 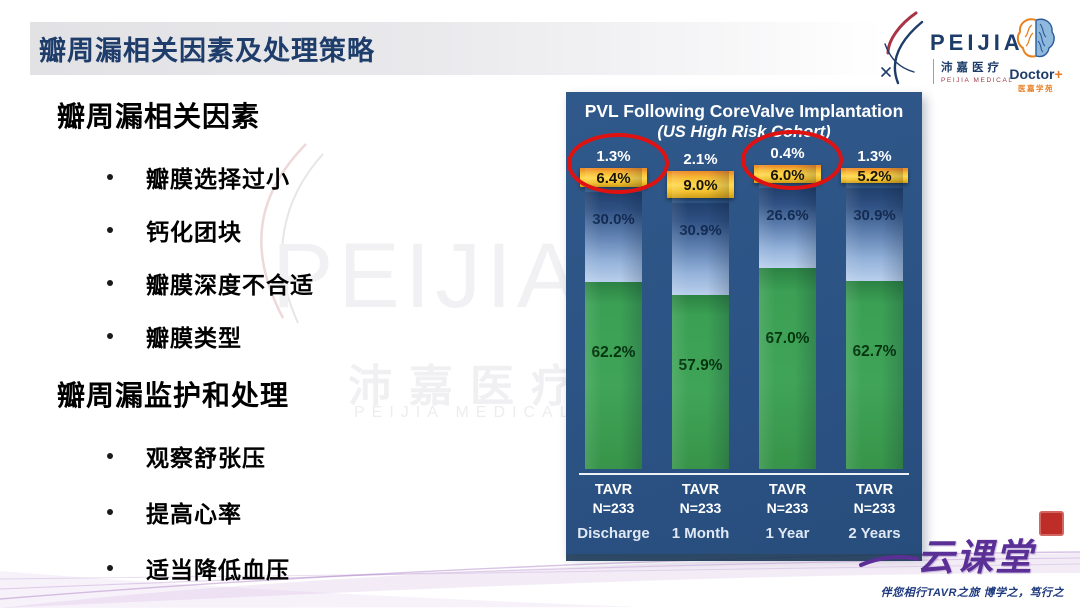 I want to click on doctor-cn-name: 医嘉学苑, so click(x=1036, y=88).